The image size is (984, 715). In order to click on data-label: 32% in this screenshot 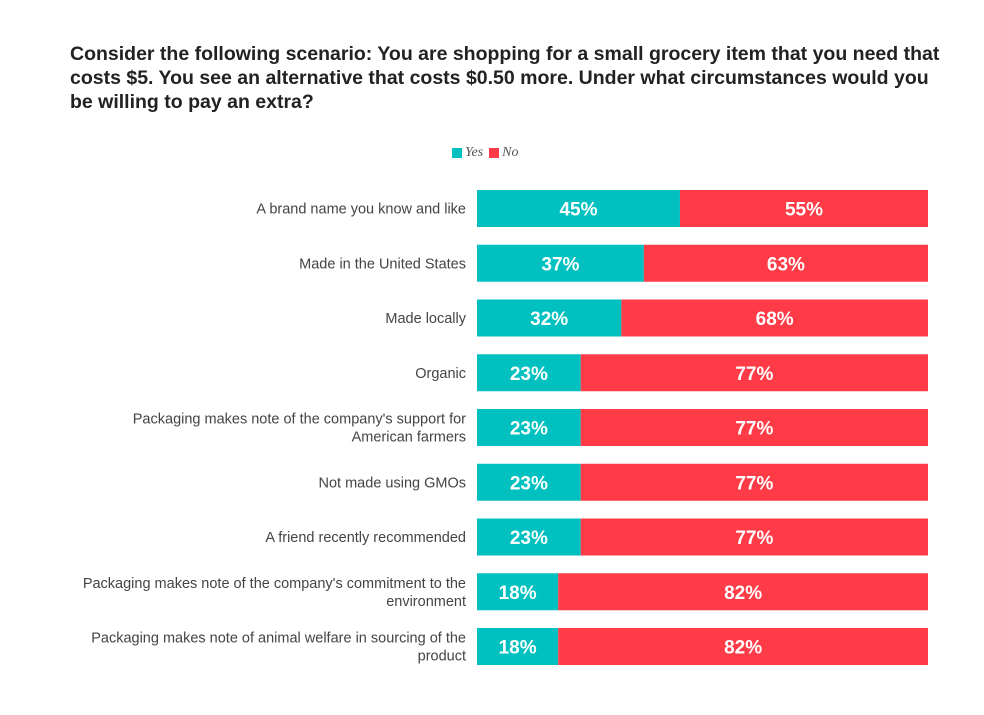, I will do `click(549, 319)`.